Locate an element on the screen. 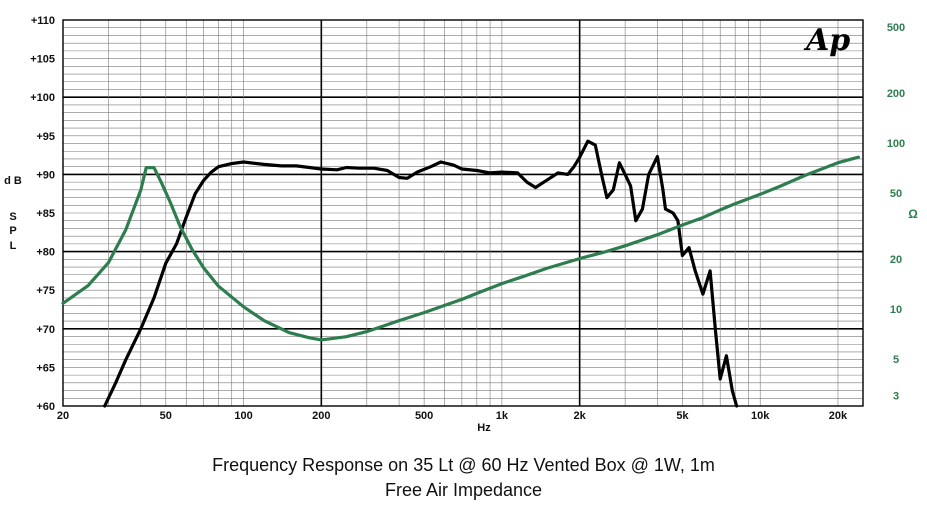 This screenshot has height=510, width=927. x-tick-labels: 20 50 100 200 500 1k 2k 5k 10k 20k is located at coordinates (452, 416).